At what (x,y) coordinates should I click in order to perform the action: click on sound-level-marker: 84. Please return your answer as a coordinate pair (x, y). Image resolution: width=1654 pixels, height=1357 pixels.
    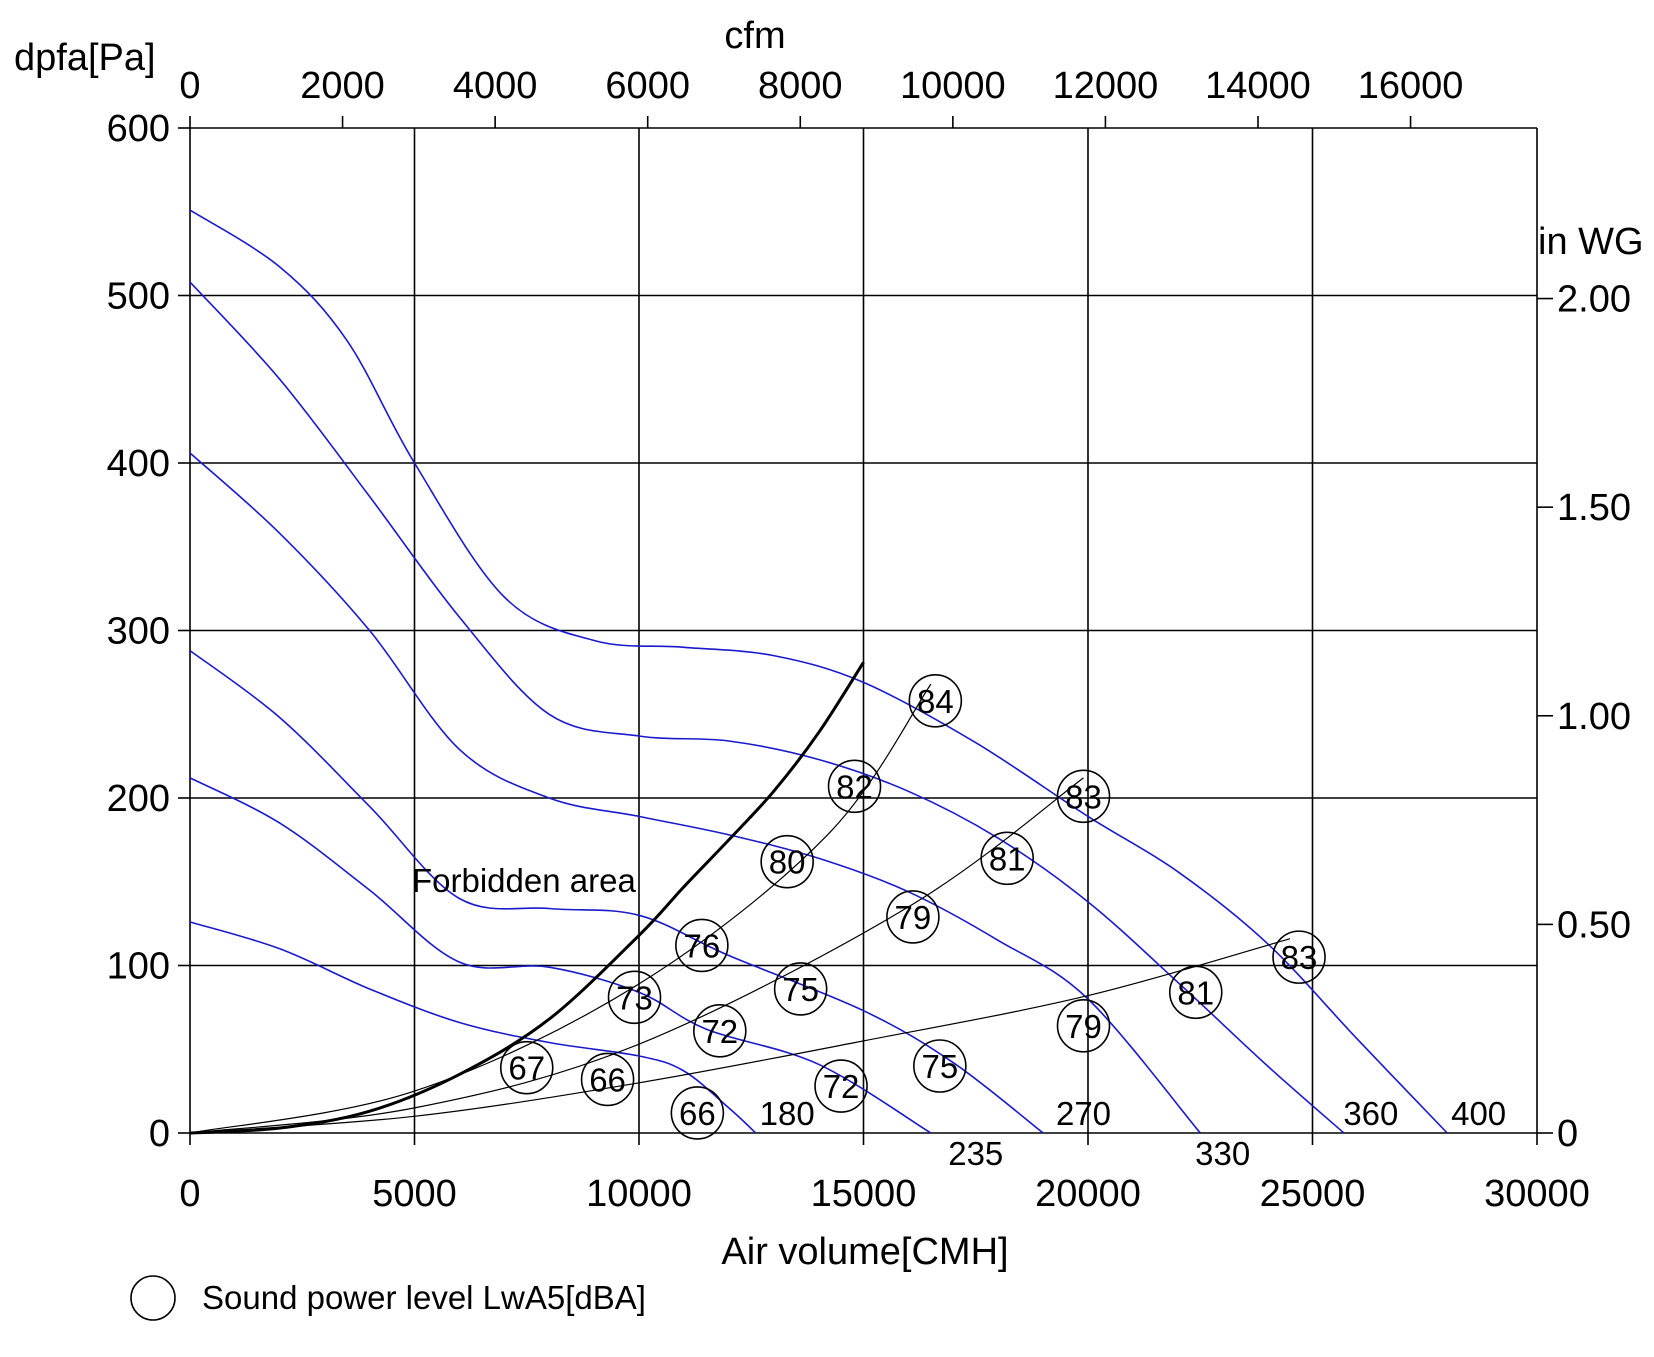
    Looking at the image, I should click on (935, 701).